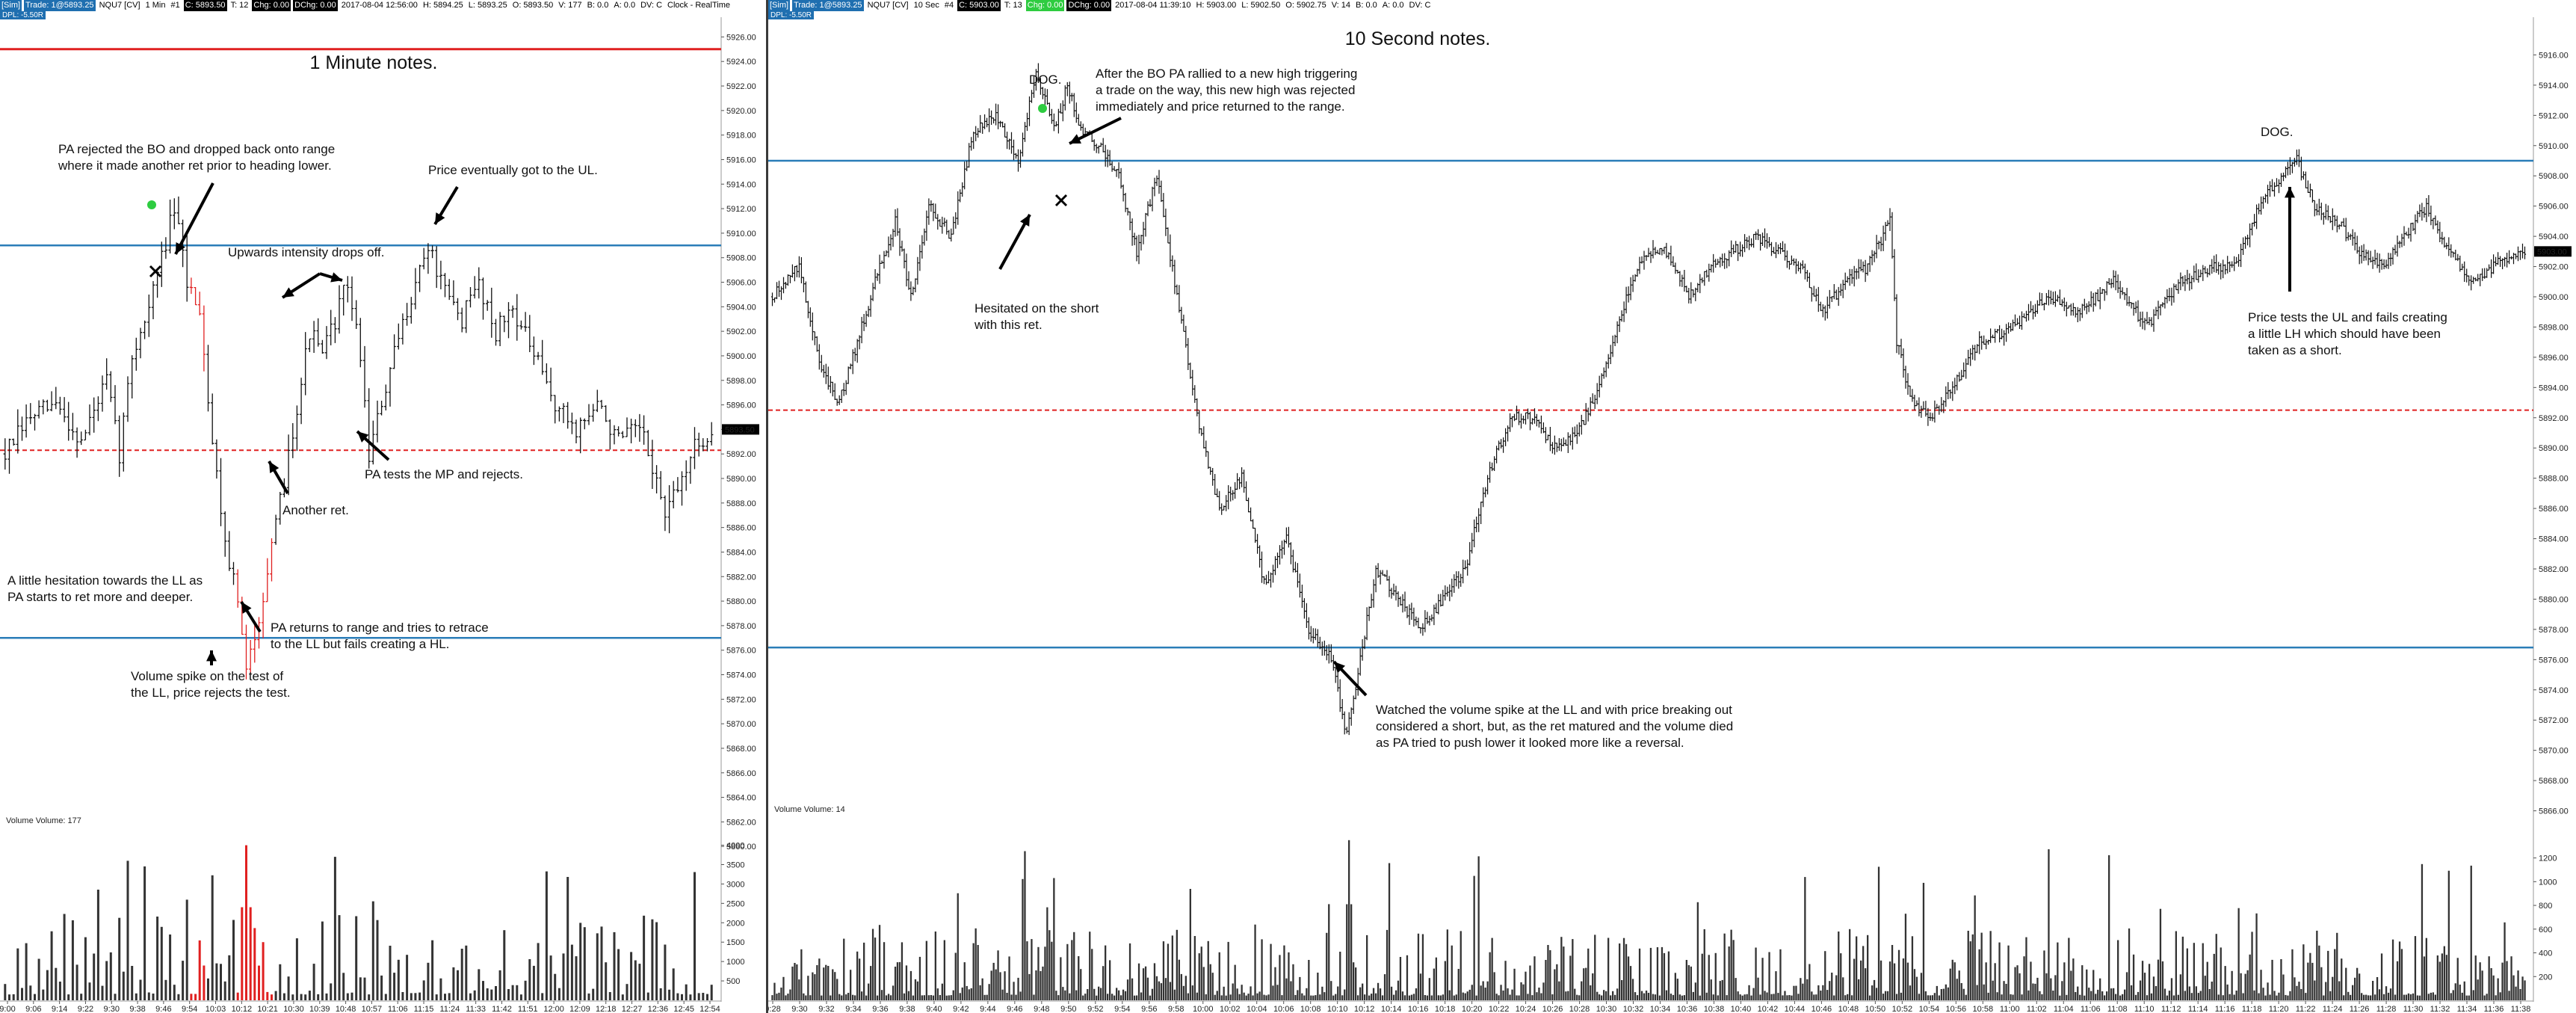  Describe the element at coordinates (2279, 1009) in the screenshot. I see `time-tick-label: 11:20` at that location.